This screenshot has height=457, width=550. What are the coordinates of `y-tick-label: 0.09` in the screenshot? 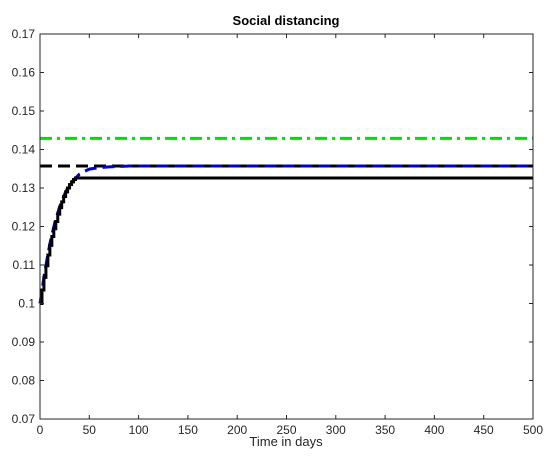 It's located at (24, 342).